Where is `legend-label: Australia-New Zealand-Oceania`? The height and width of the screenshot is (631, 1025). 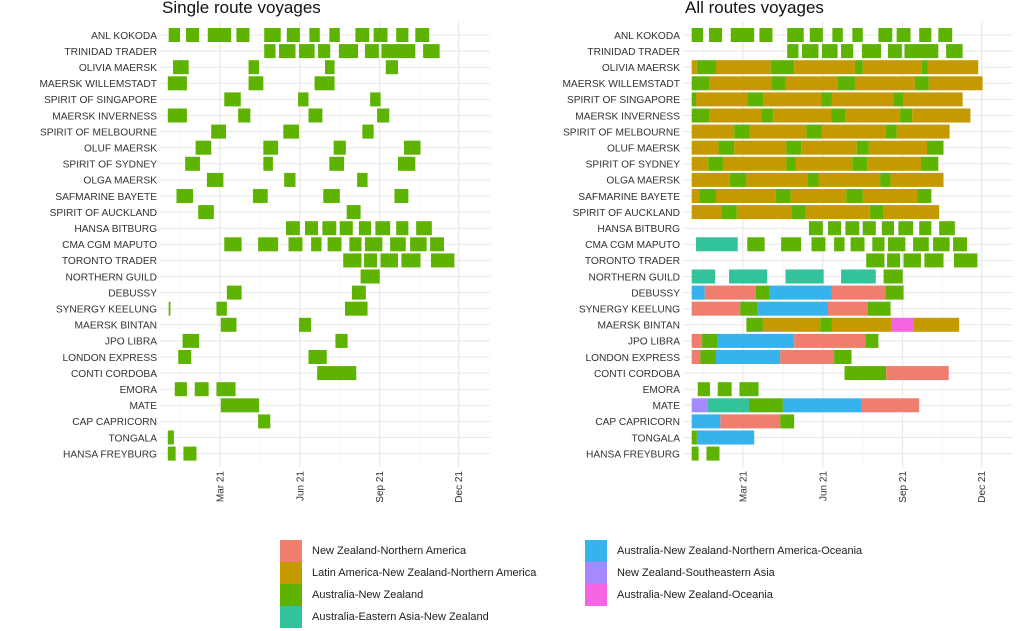 legend-label: Australia-New Zealand-Oceania is located at coordinates (695, 595).